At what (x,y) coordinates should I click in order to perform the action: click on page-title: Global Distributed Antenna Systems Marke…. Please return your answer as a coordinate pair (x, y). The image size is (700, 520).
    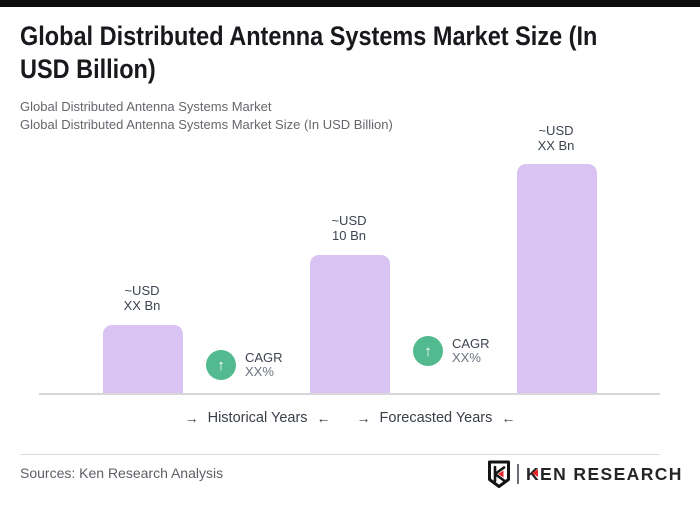
    Looking at the image, I should click on (360, 53).